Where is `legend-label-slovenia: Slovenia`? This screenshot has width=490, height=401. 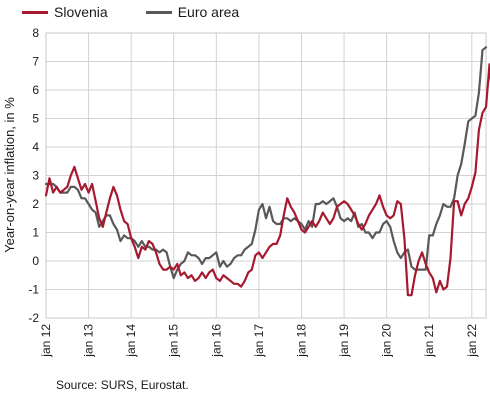
legend-label-slovenia: Slovenia is located at coordinates (81, 12).